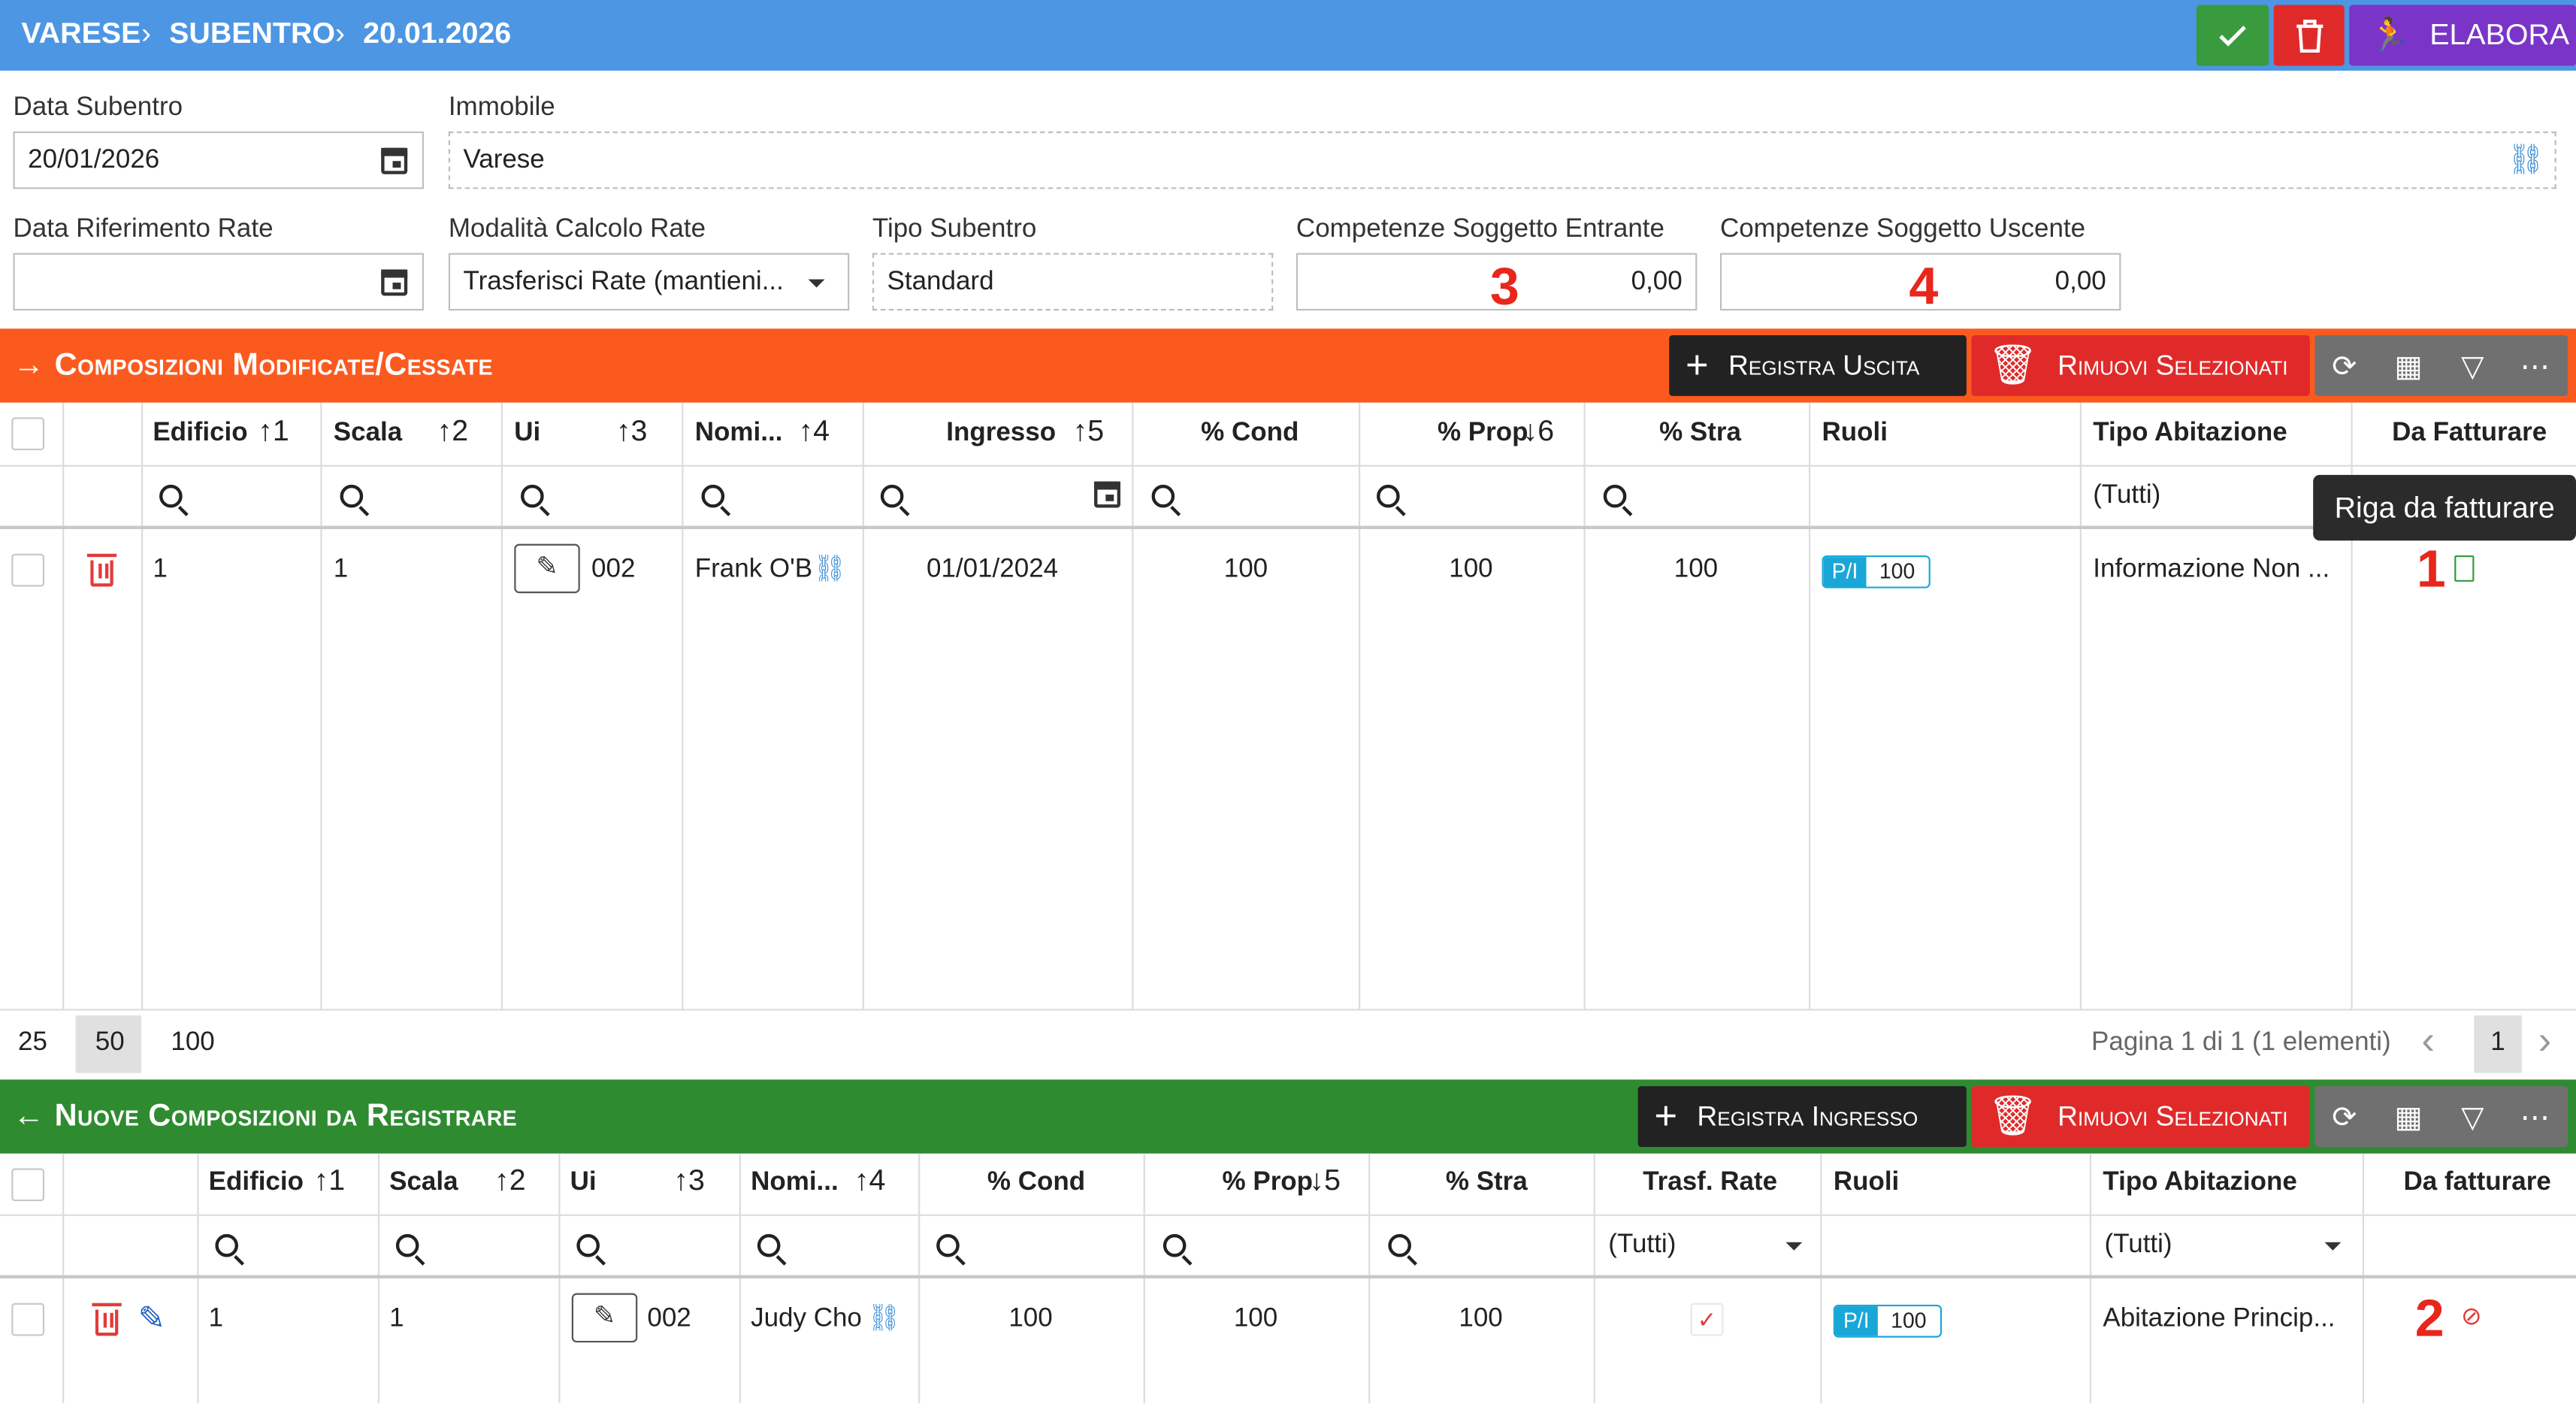 The height and width of the screenshot is (1404, 2576). Describe the element at coordinates (669, 1318) in the screenshot. I see `cell-ui: 002` at that location.